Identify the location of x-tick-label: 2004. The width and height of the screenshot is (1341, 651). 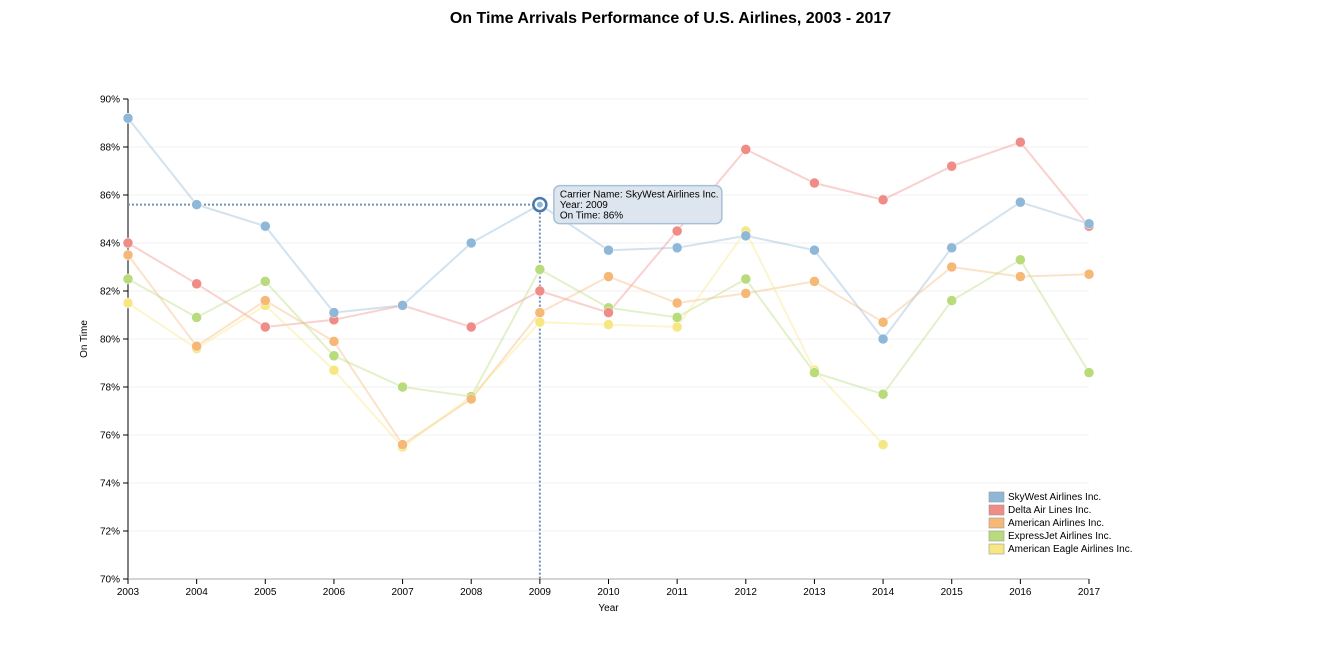
(197, 592).